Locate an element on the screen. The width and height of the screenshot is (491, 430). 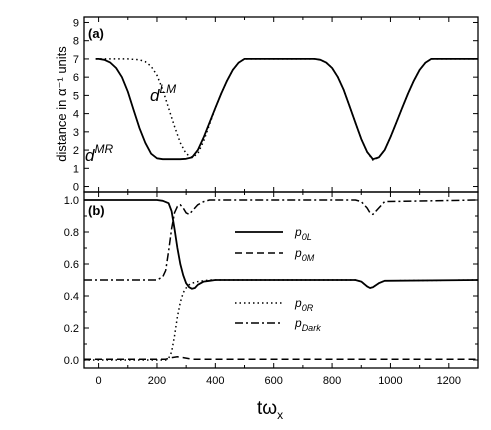
y-tick-label: 6 is located at coordinates (76, 78).